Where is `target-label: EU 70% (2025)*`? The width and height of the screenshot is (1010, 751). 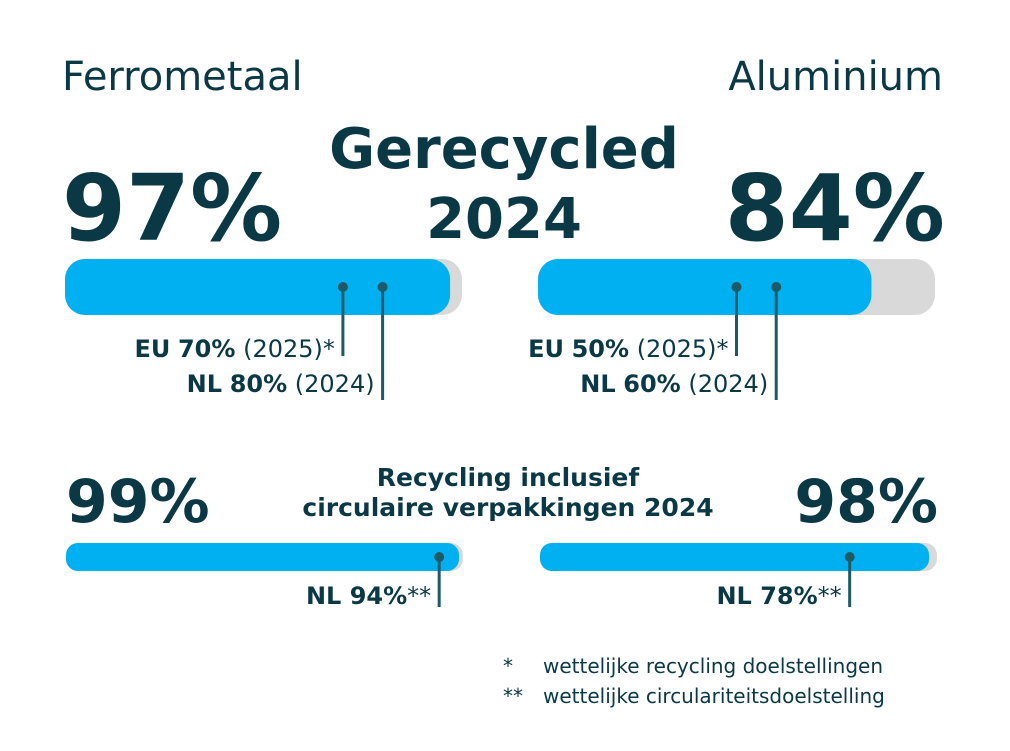
target-label: EU 70% (2025)* is located at coordinates (234, 349).